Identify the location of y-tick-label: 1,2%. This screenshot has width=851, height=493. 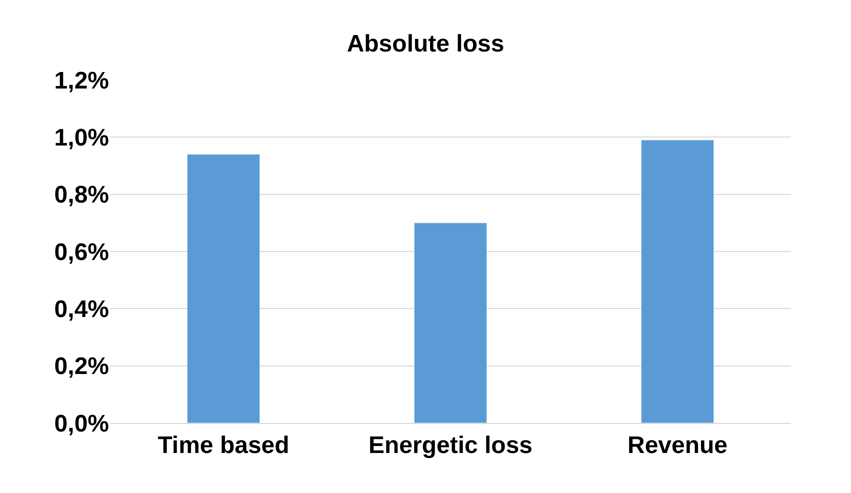
(81, 80).